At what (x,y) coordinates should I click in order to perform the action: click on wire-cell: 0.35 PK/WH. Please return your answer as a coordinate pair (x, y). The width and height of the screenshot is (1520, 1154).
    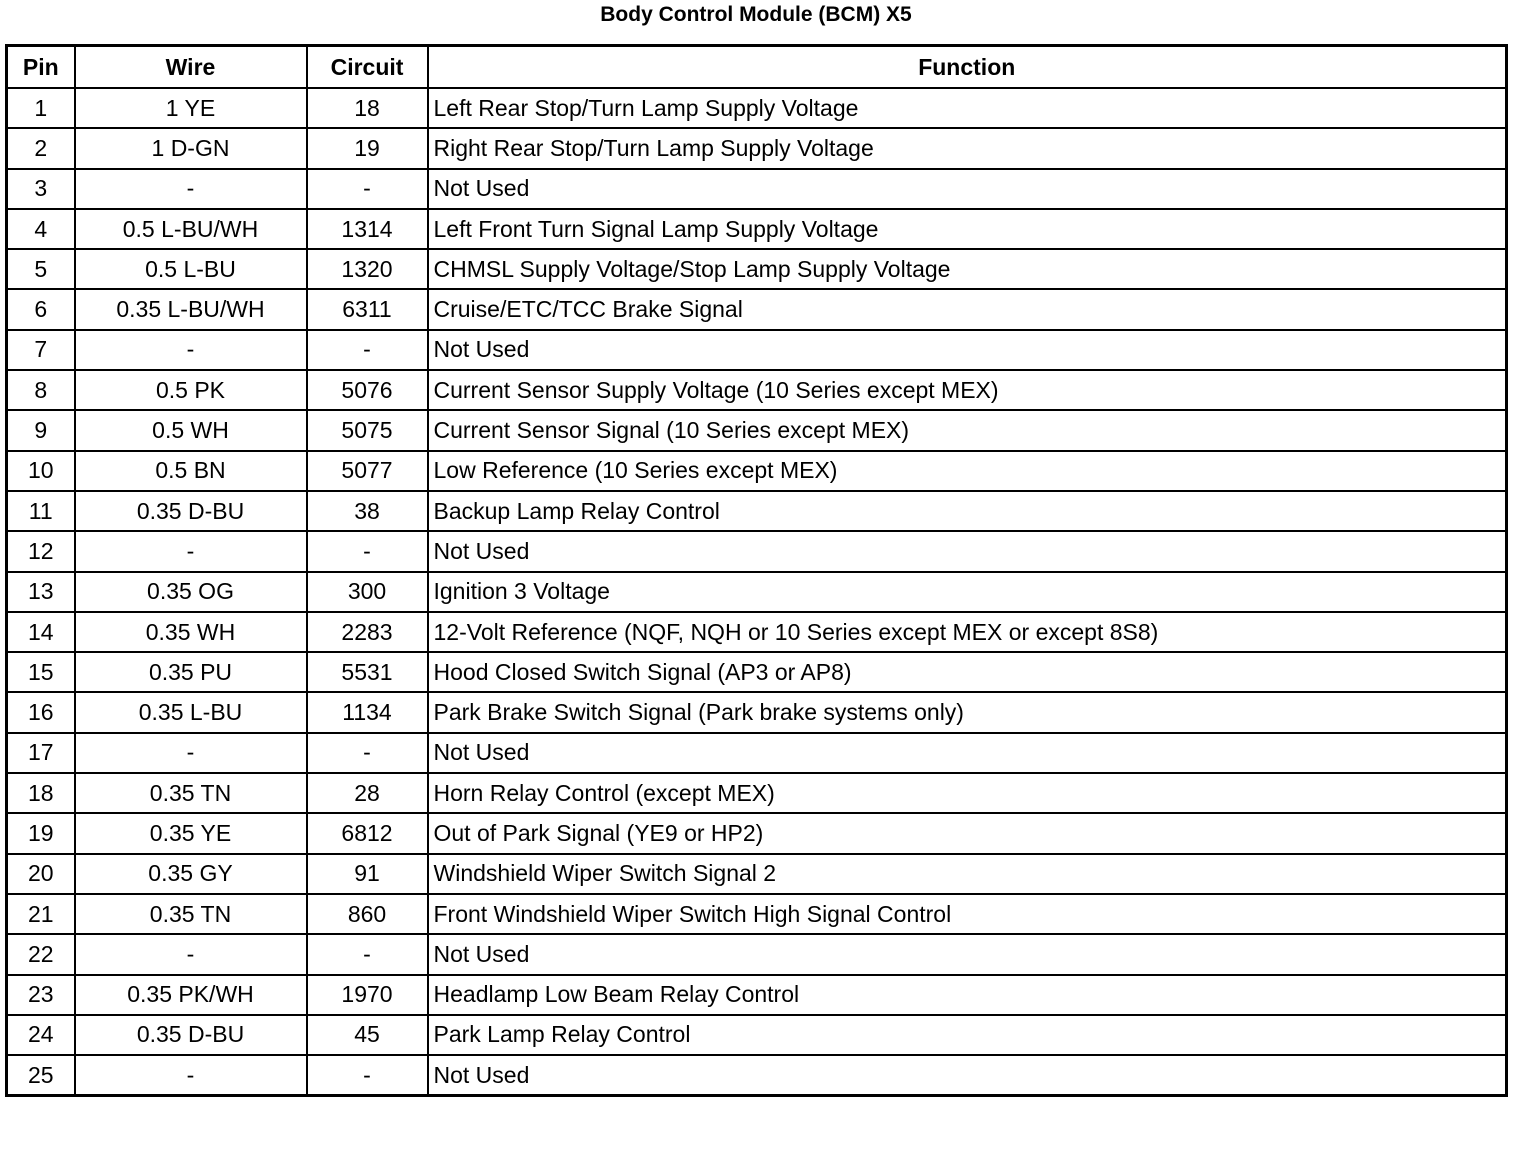
    Looking at the image, I should click on (190, 994).